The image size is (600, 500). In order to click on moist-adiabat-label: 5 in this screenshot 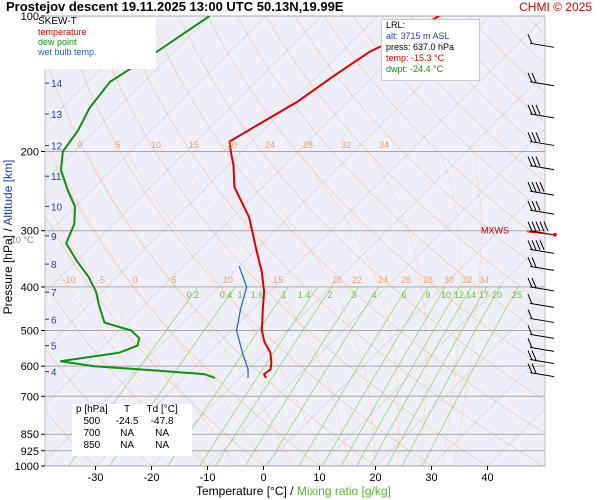, I will do `click(173, 280)`.